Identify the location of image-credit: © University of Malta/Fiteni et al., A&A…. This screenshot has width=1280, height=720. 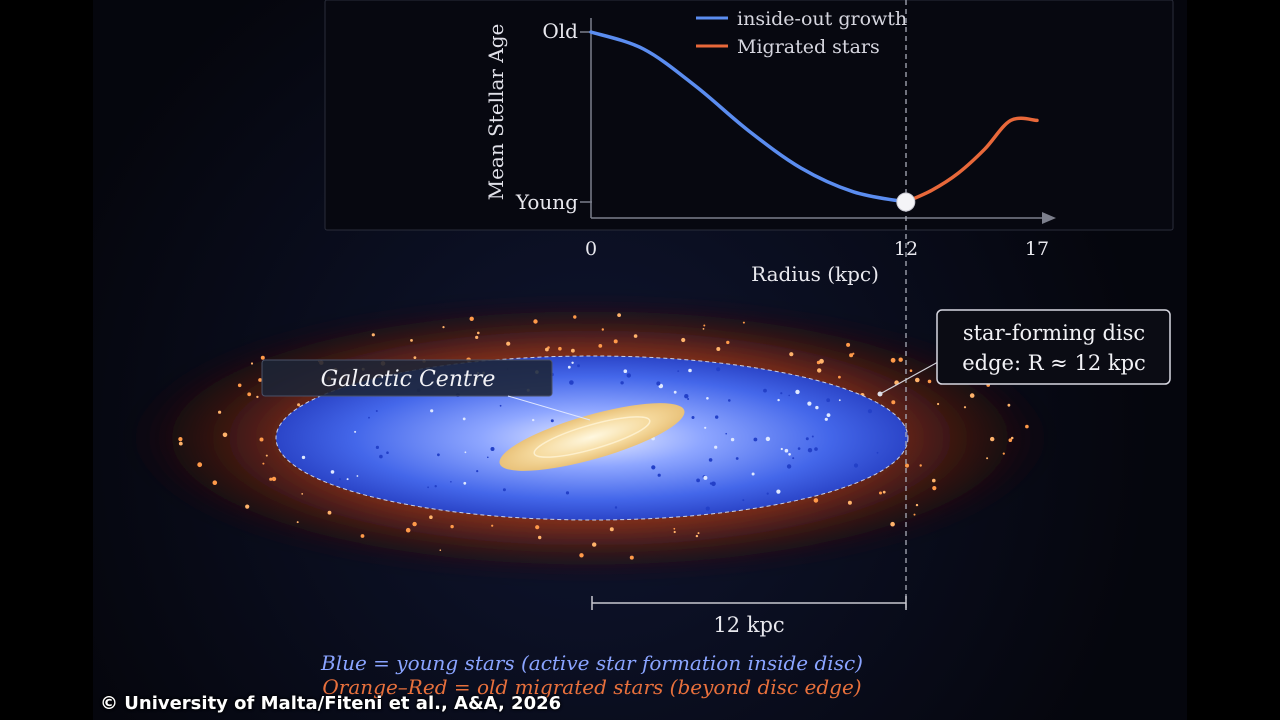
(331, 703).